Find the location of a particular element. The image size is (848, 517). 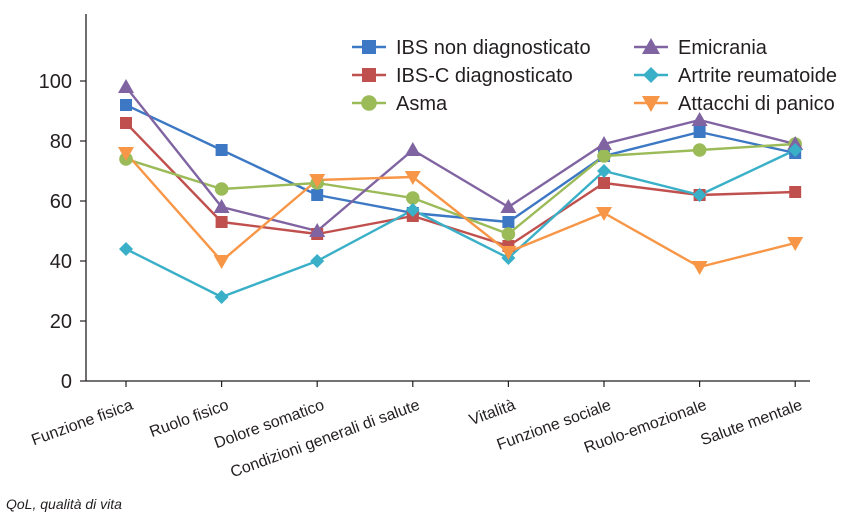

y-tick-label: 80 is located at coordinates (61, 142).